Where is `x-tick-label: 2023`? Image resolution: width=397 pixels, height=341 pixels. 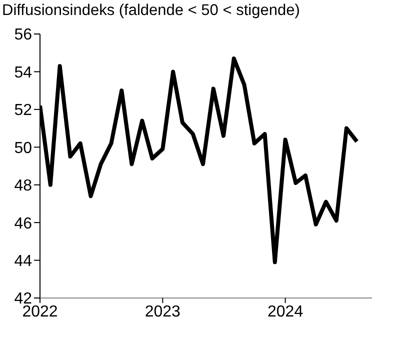 x-tick-label: 2023 is located at coordinates (162, 311).